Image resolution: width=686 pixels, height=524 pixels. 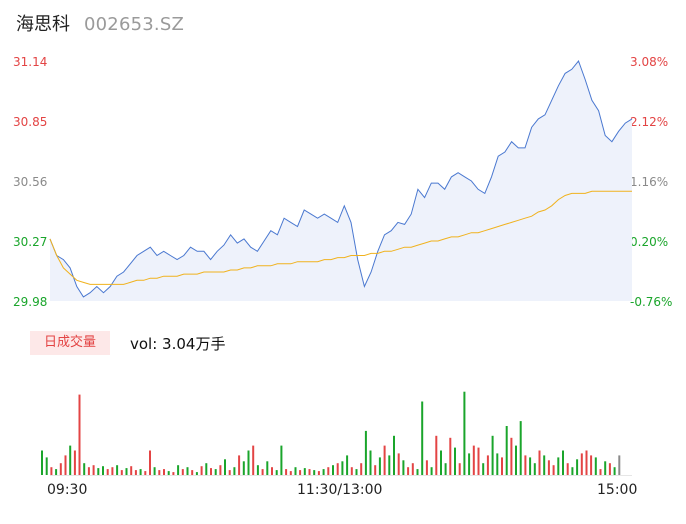 What do you see at coordinates (67, 490) in the screenshot?
I see `time-open: 09:30` at bounding box center [67, 490].